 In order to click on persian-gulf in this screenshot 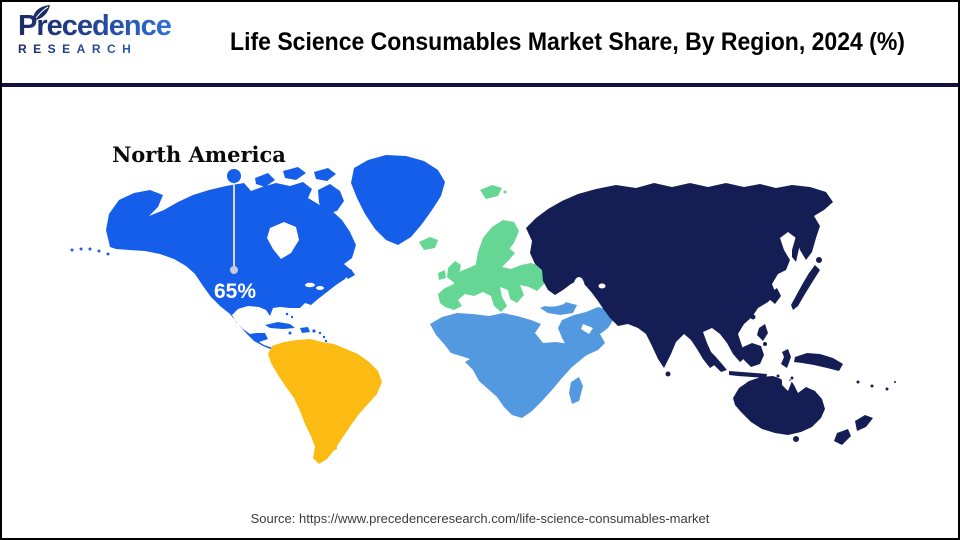, I will do `click(587, 329)`.